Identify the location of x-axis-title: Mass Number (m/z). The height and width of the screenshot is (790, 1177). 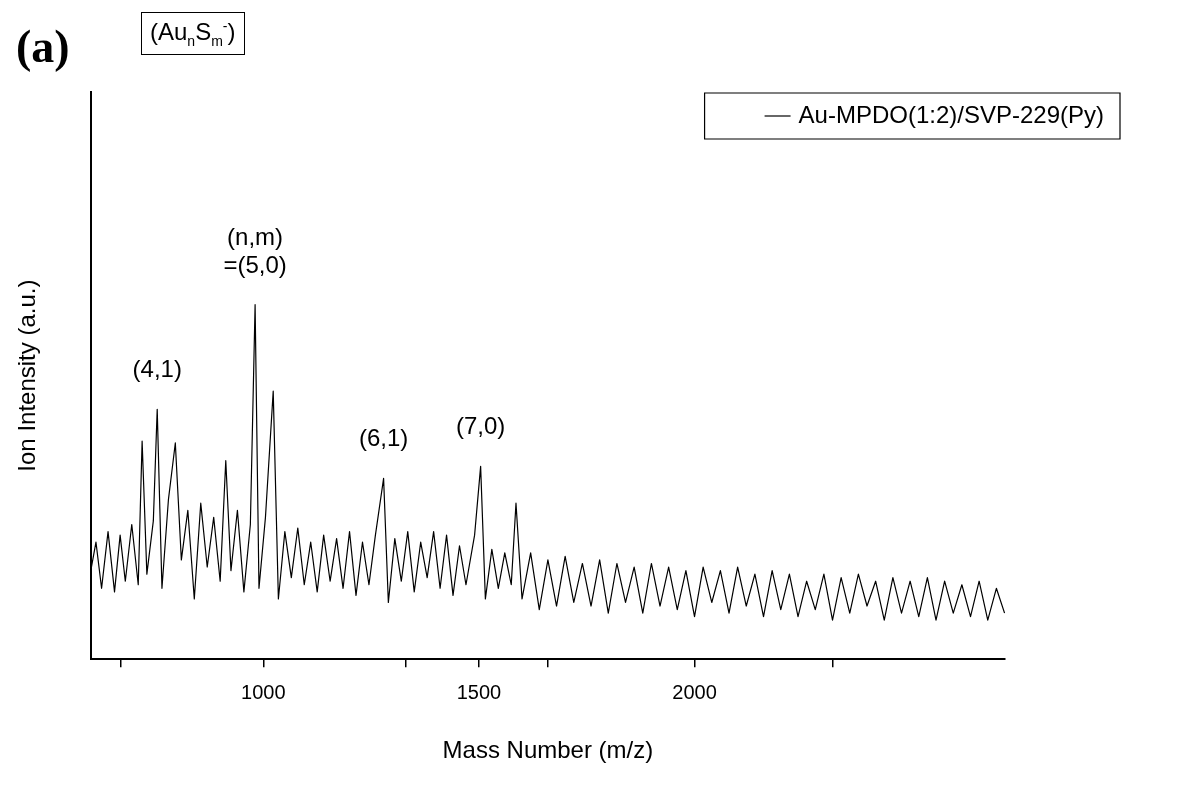
(548, 750).